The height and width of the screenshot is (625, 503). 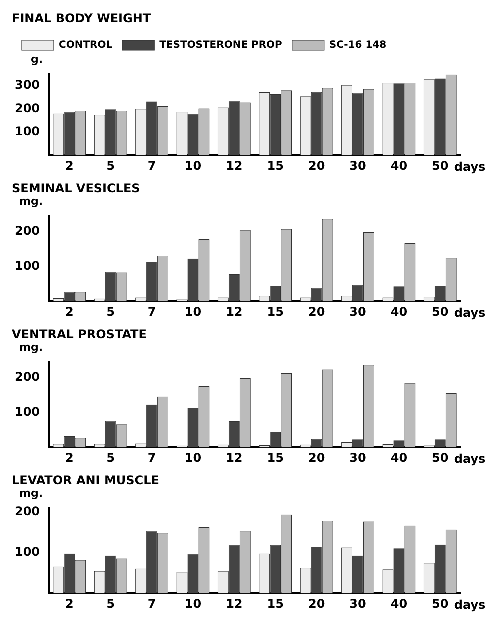 I want to click on chart-title: VENTRAL PROSTATE, so click(x=79, y=334).